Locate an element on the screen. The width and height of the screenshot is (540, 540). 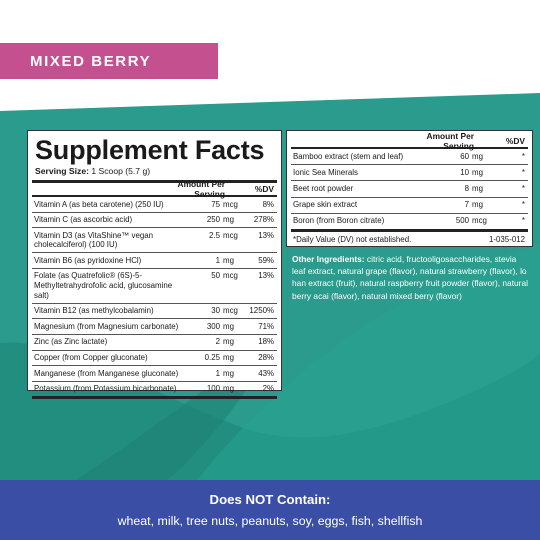
nutrient-name: Grape skin extract is located at coordinates (325, 205).